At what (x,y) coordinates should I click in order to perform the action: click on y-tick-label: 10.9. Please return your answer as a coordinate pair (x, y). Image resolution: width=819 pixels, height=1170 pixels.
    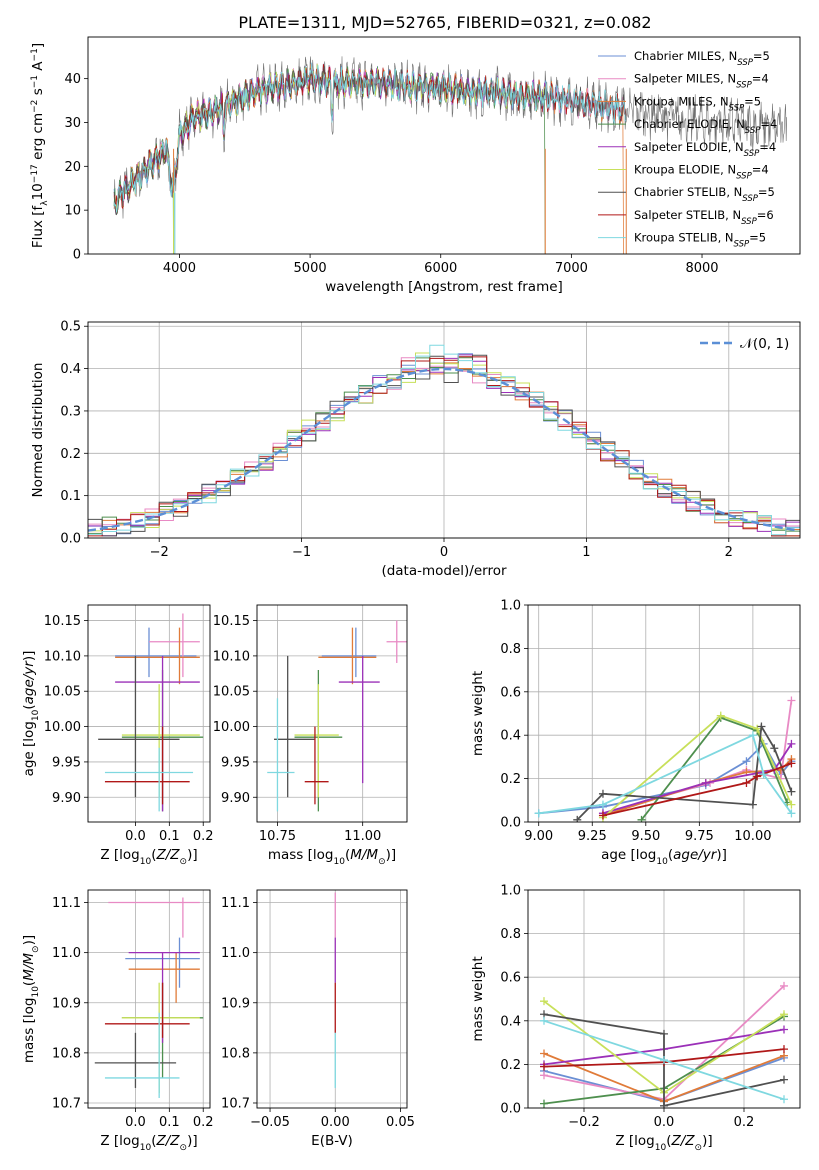
    Looking at the image, I should click on (235, 1003).